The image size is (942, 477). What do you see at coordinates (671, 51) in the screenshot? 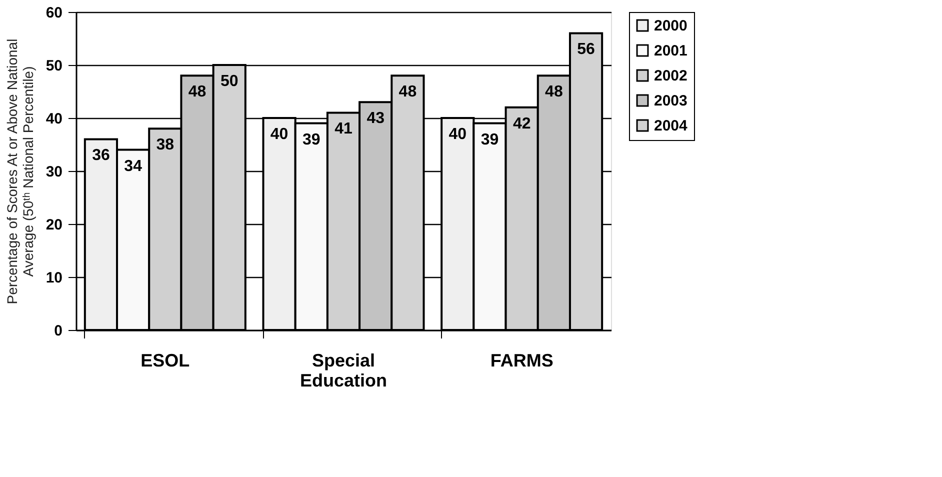
I see `legend-label: 2001` at bounding box center [671, 51].